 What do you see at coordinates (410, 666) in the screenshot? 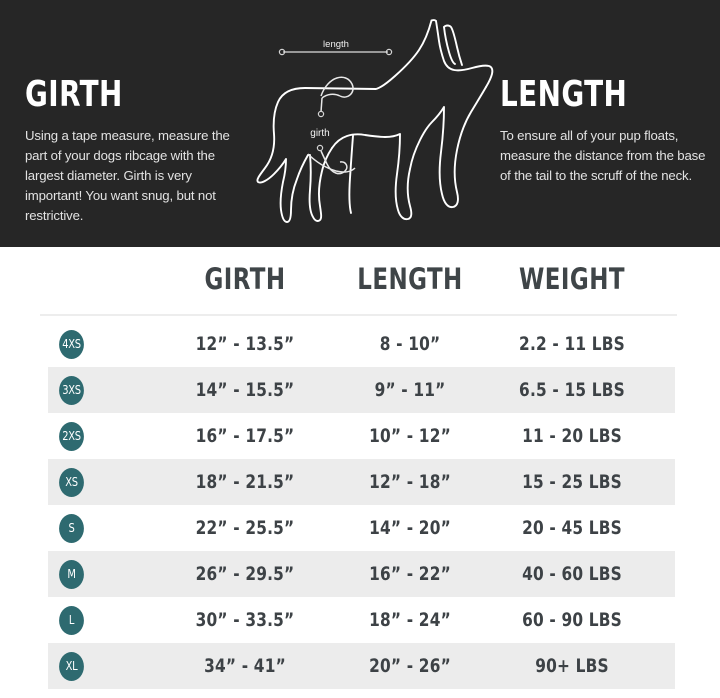
I see `cell-length: 20” - 26”` at bounding box center [410, 666].